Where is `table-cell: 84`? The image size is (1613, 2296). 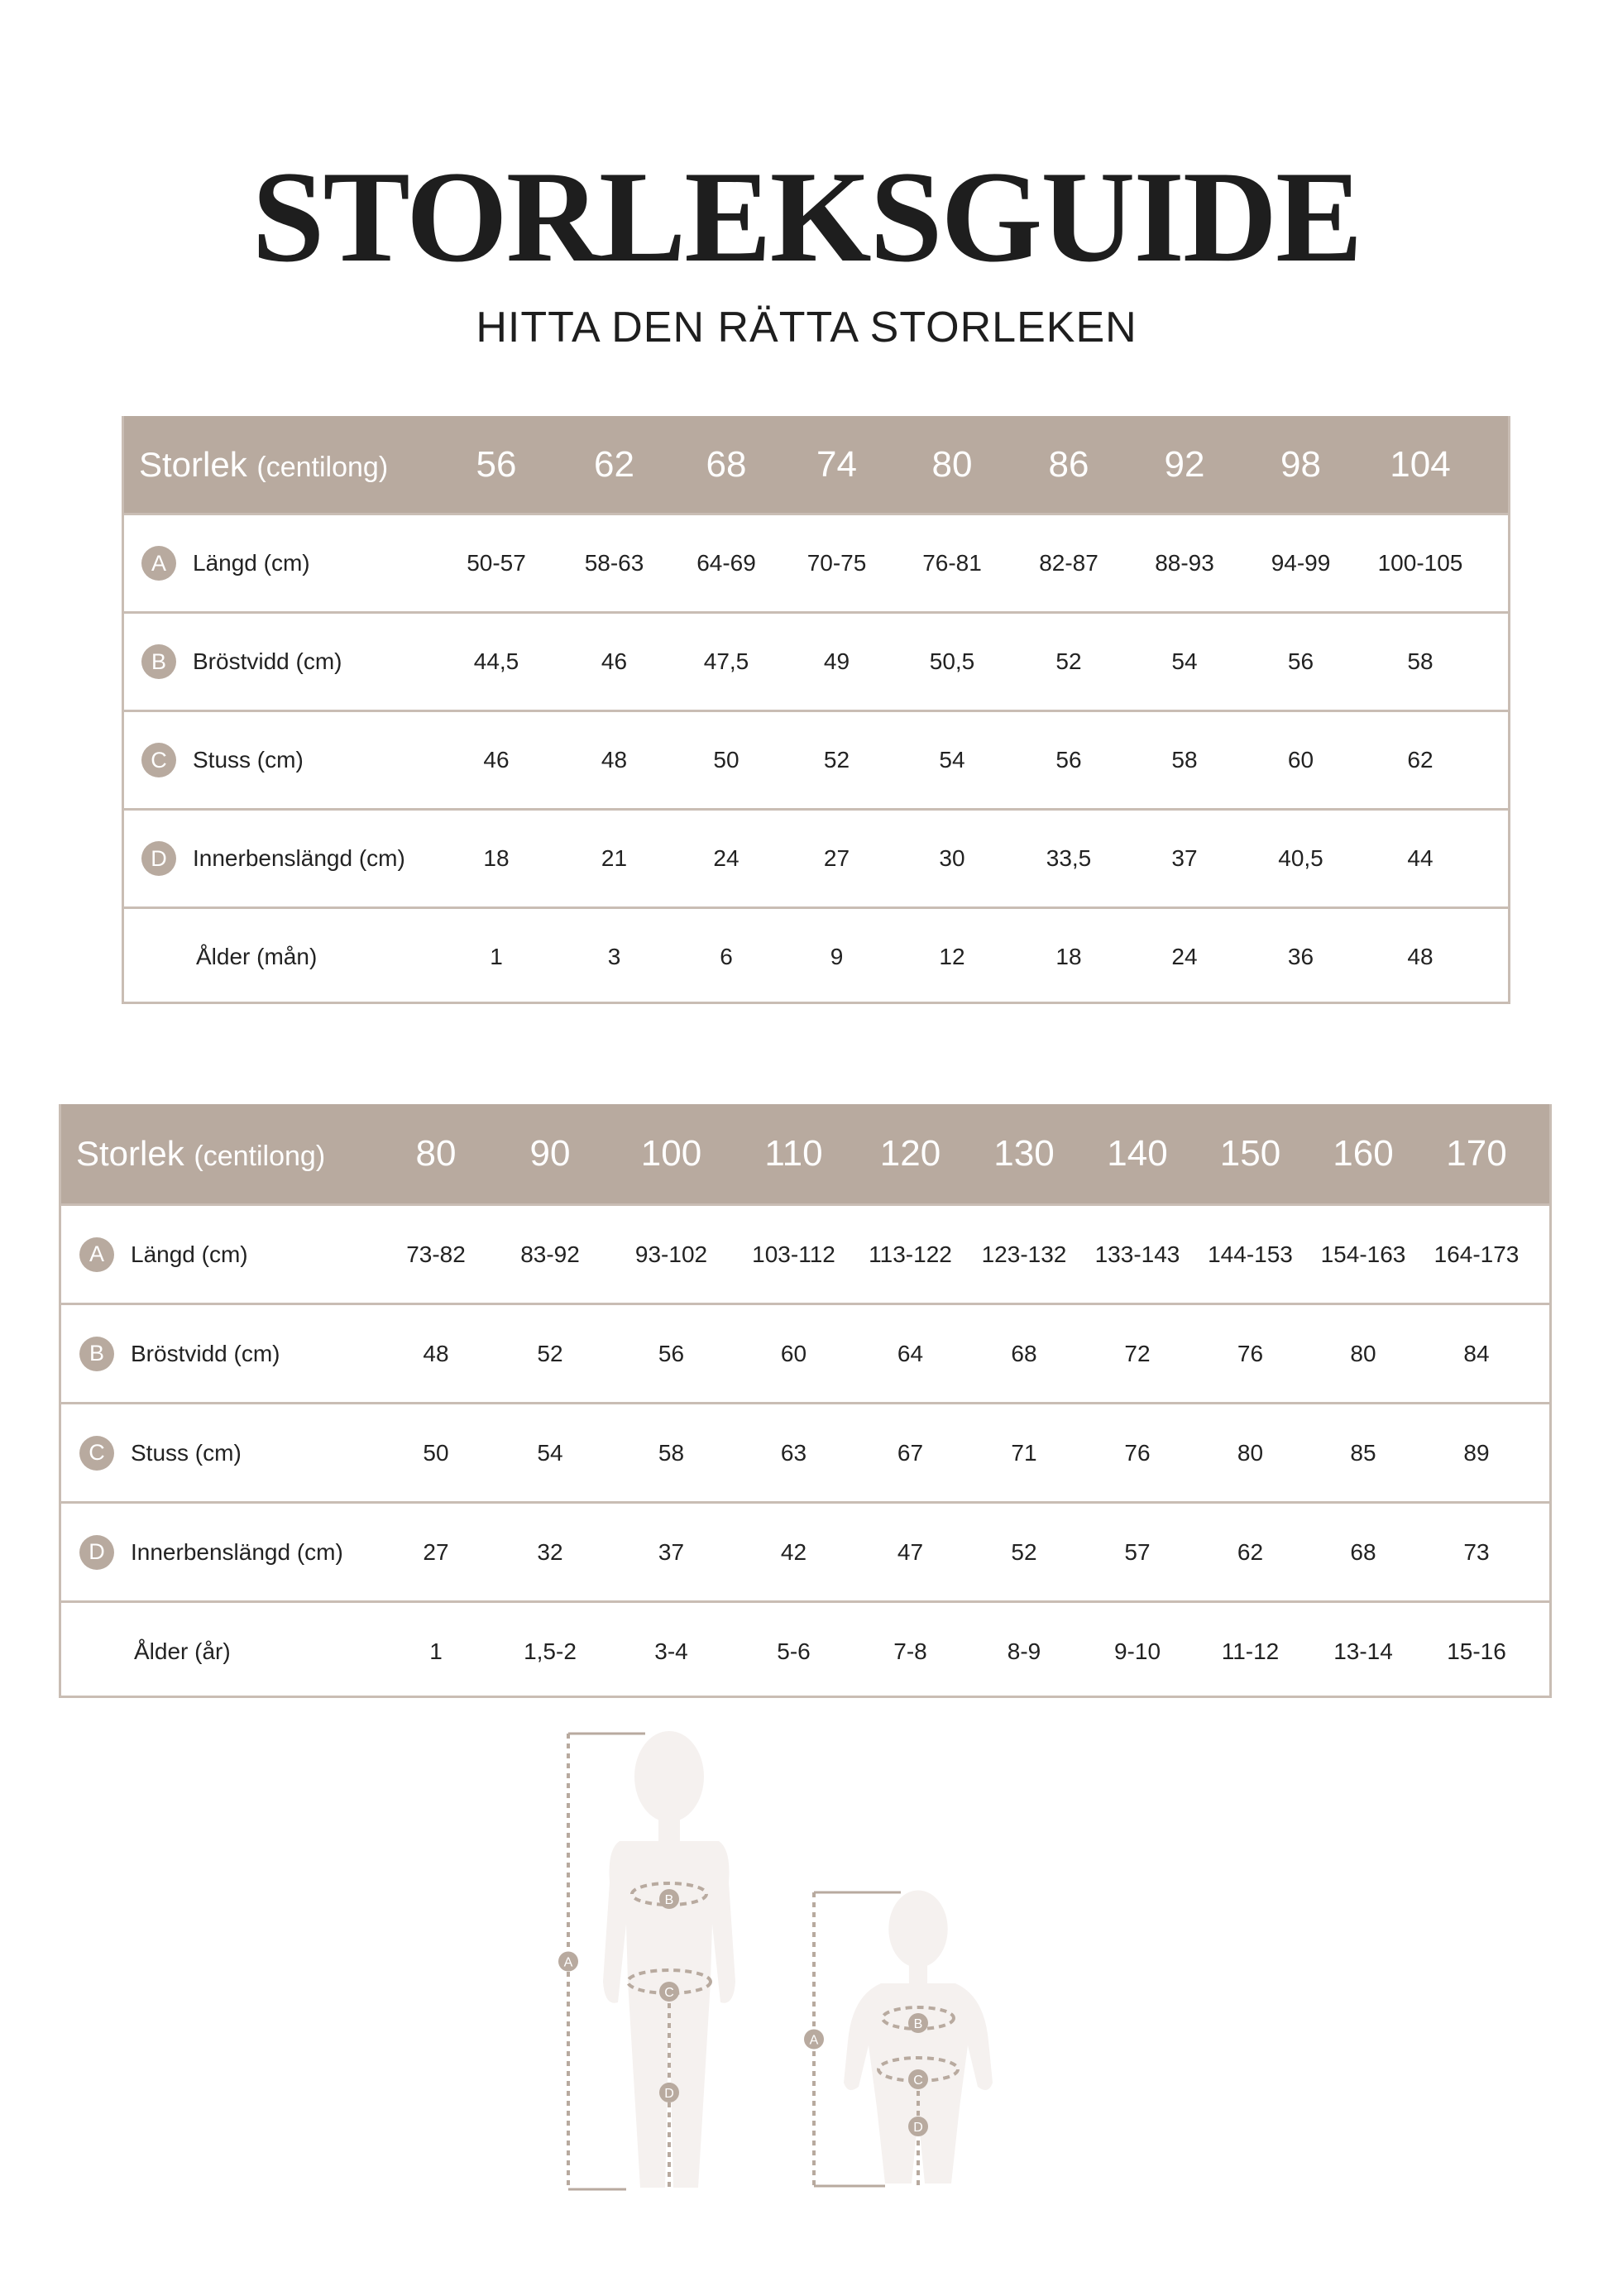
table-cell: 84 is located at coordinates (1476, 1353).